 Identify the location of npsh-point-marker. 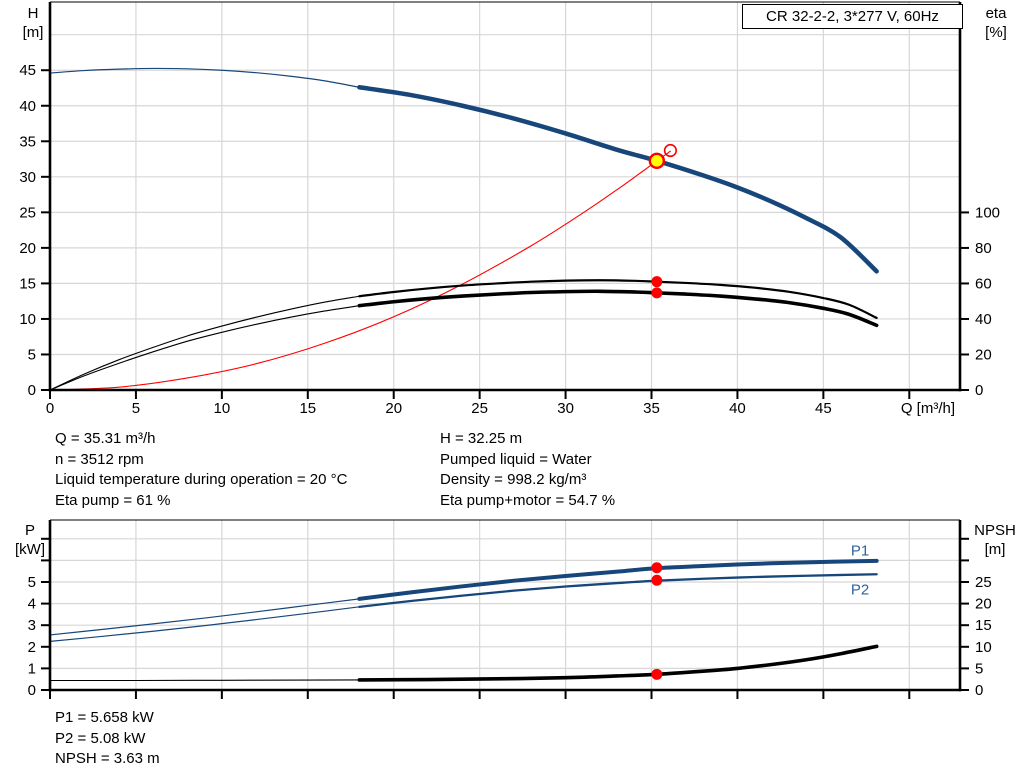
(657, 674).